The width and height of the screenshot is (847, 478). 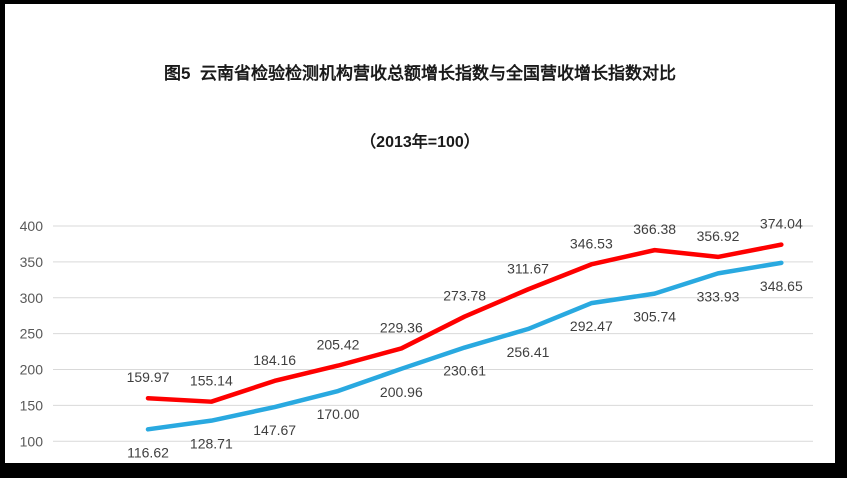 What do you see at coordinates (591, 326) in the screenshot?
I see `data-label: 292.47` at bounding box center [591, 326].